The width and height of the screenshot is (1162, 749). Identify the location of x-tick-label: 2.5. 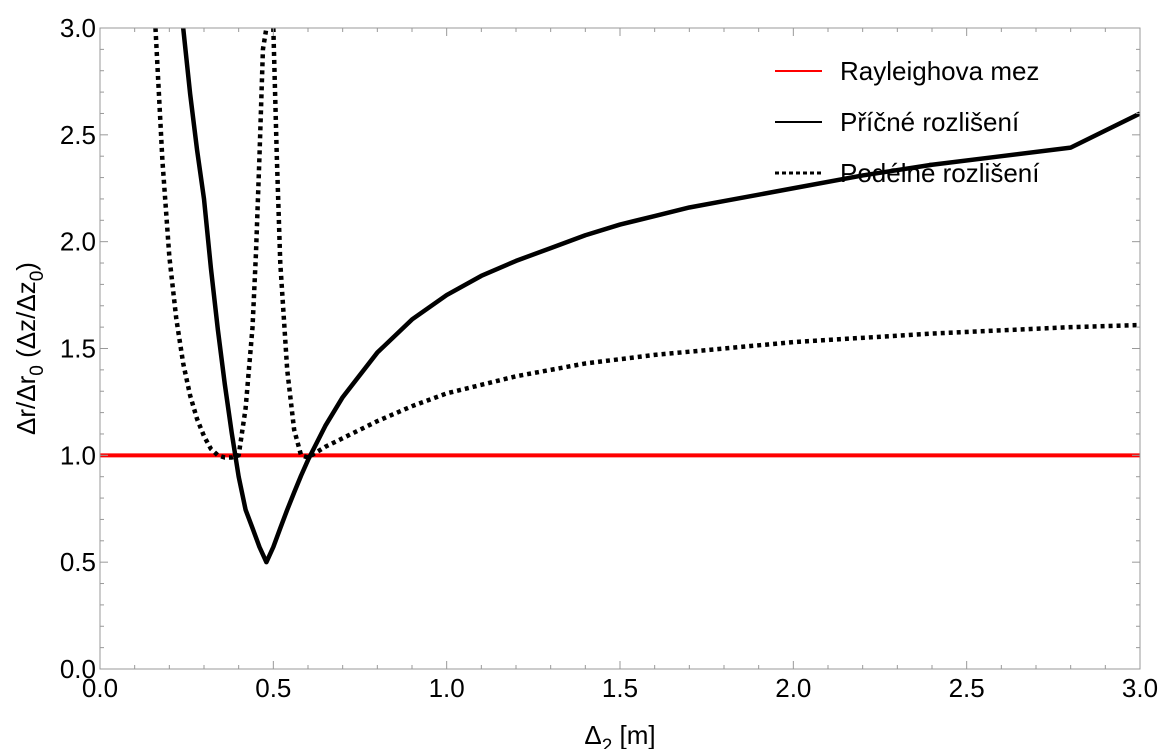
(967, 688).